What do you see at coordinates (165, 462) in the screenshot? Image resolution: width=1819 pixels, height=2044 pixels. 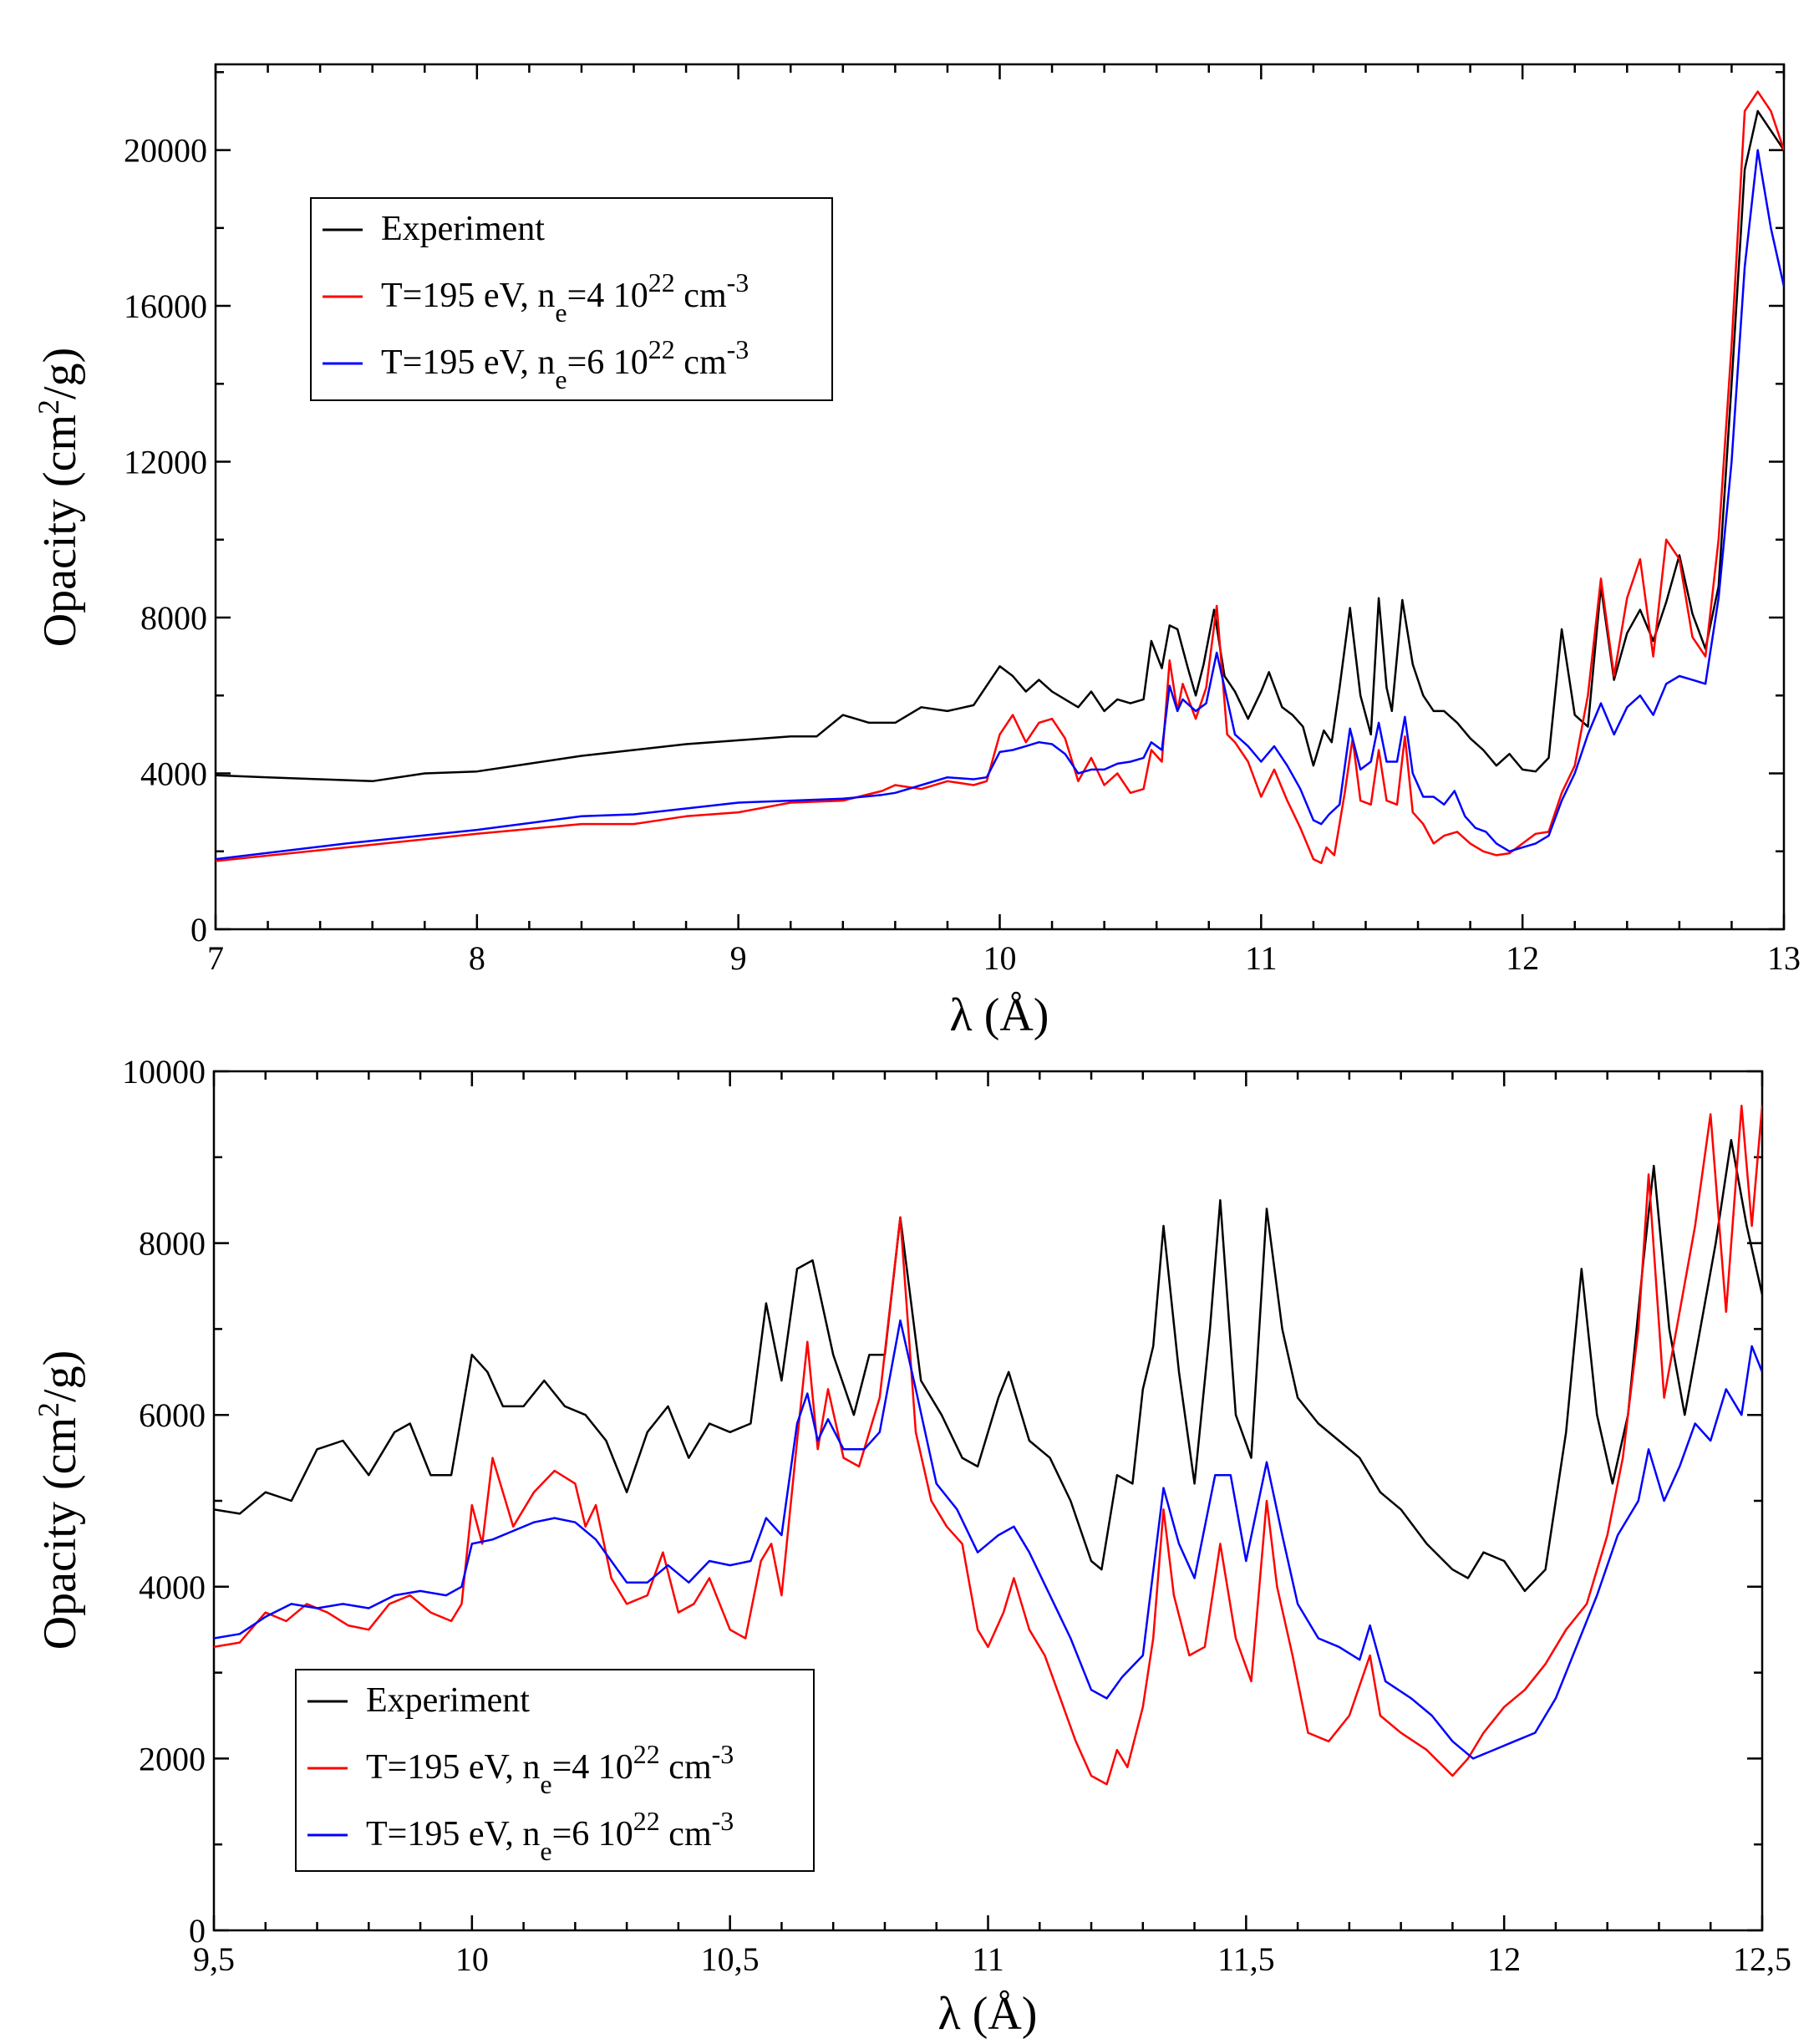 I see `y-tick-label: 12000` at bounding box center [165, 462].